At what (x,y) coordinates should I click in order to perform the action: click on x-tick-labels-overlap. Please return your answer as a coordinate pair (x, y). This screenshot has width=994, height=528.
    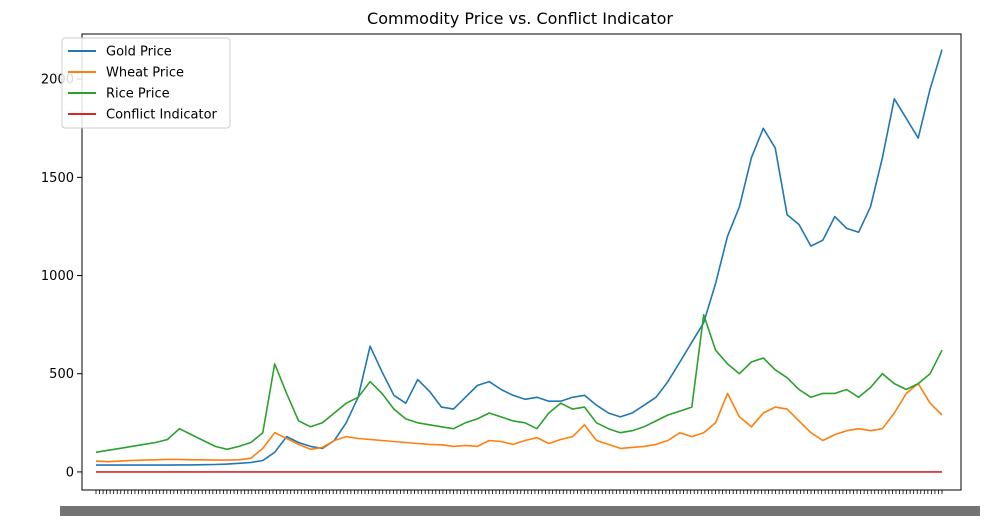
    Looking at the image, I should click on (520, 511).